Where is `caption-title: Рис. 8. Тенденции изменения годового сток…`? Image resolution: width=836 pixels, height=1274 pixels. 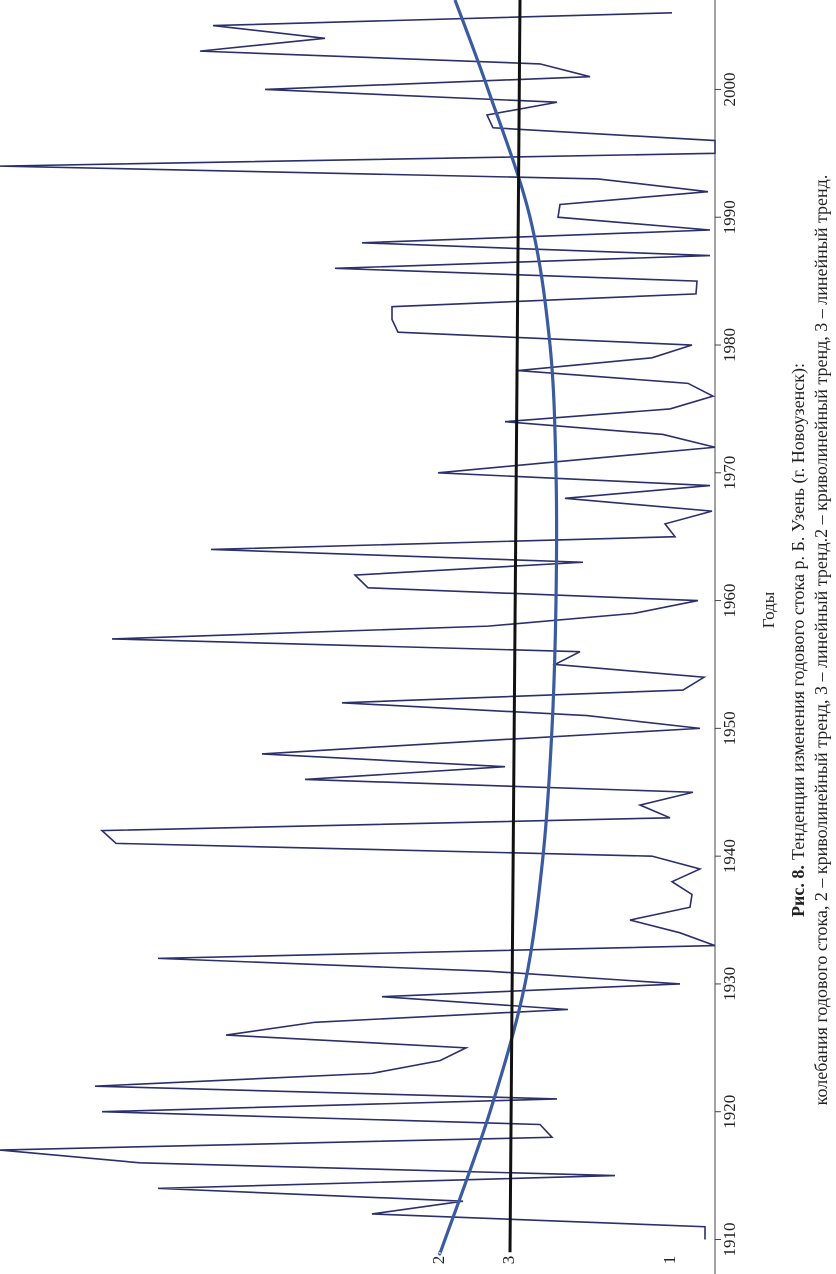 caption-title: Рис. 8. Тенденции изменения годового сток… is located at coordinates (798, 640).